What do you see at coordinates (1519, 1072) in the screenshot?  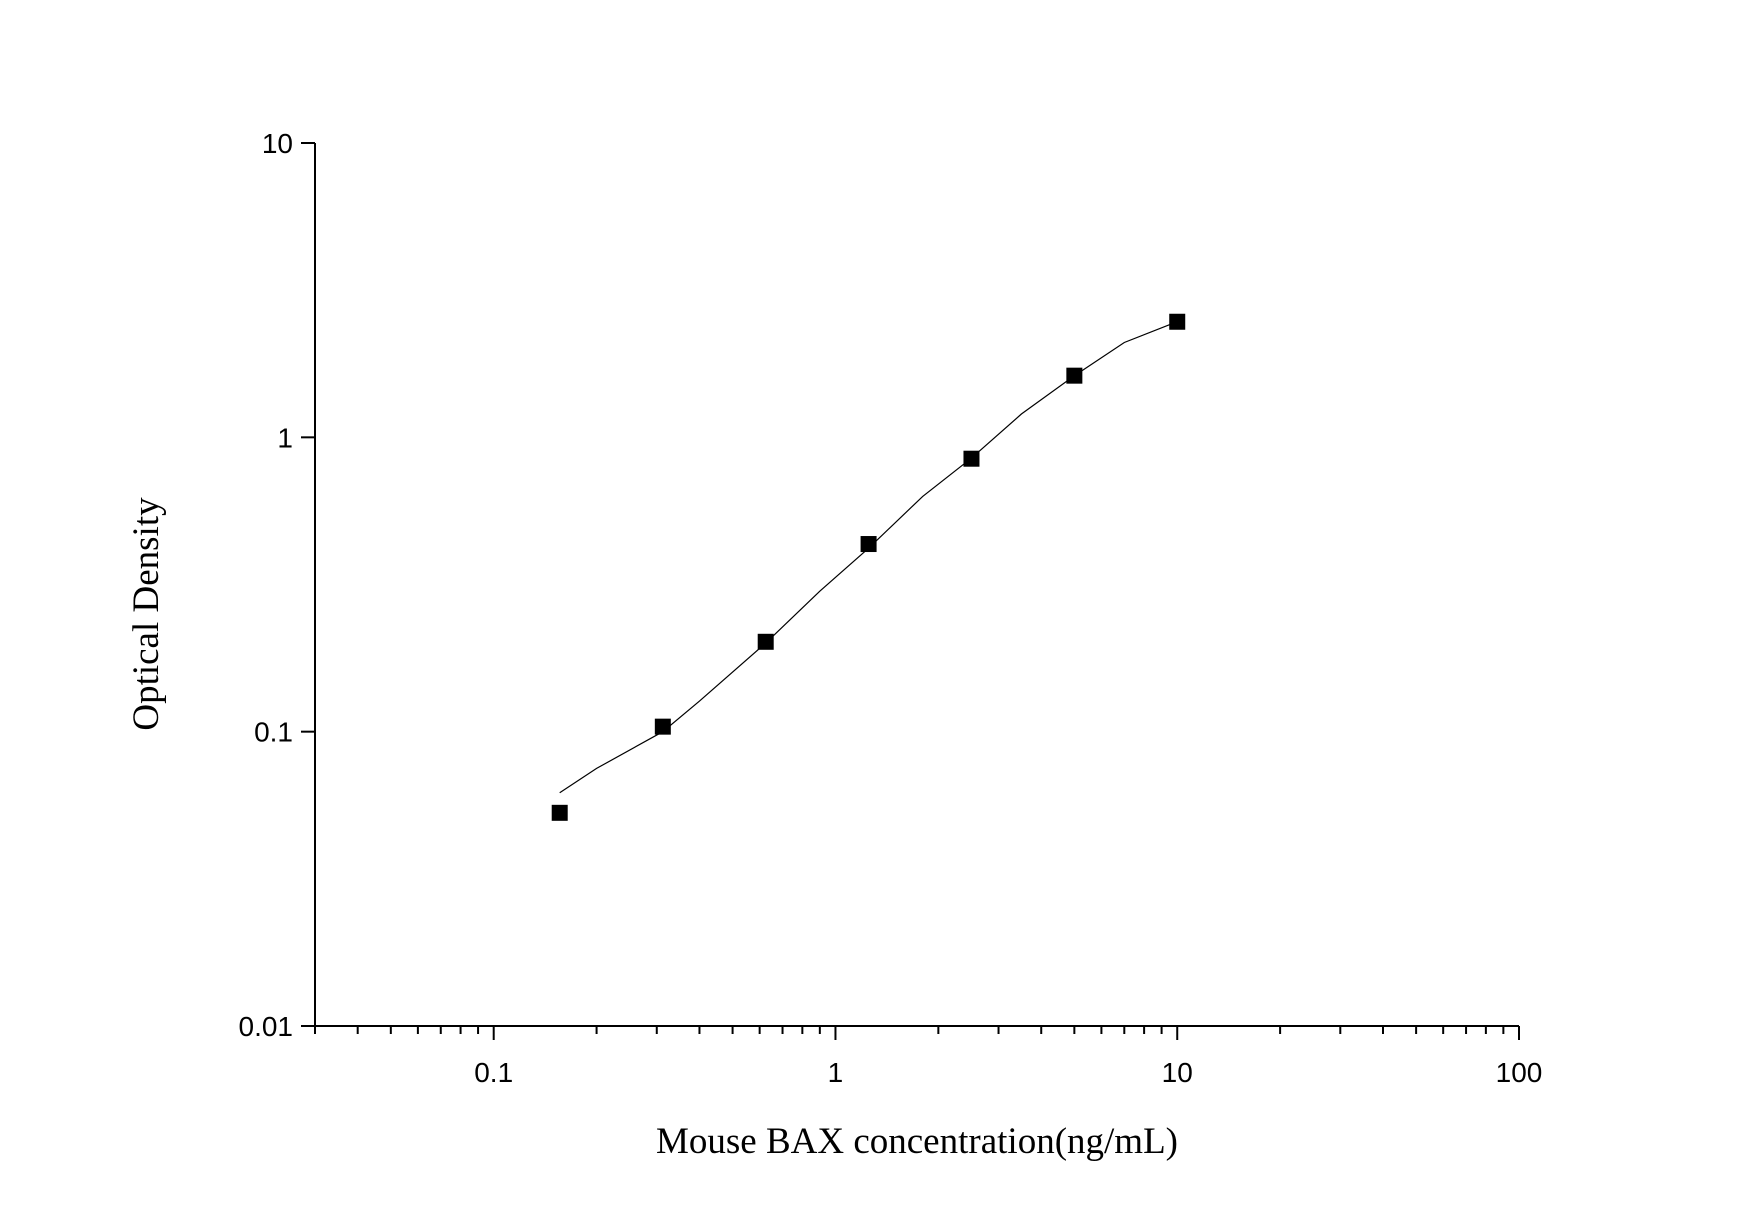 I see `x-tick-label: 100` at bounding box center [1519, 1072].